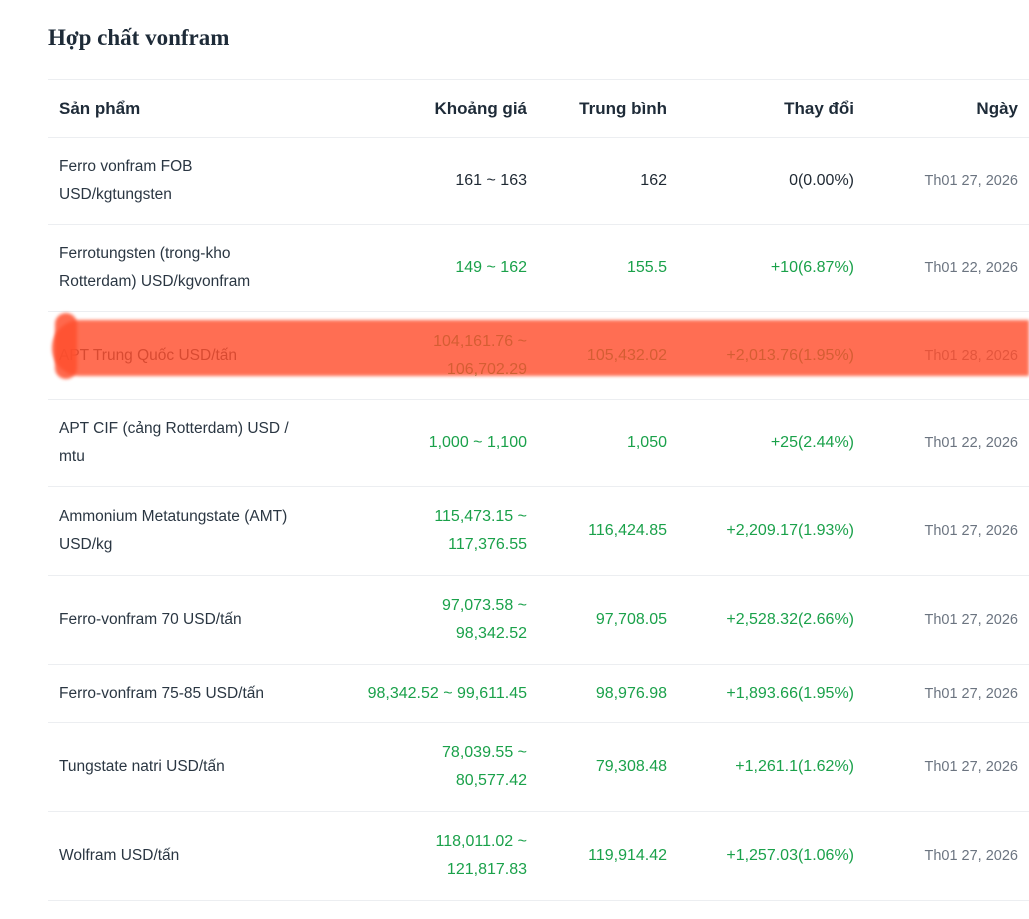 This screenshot has height=919, width=1029. Describe the element at coordinates (631, 766) in the screenshot. I see `average-price: 79,308.48` at that location.